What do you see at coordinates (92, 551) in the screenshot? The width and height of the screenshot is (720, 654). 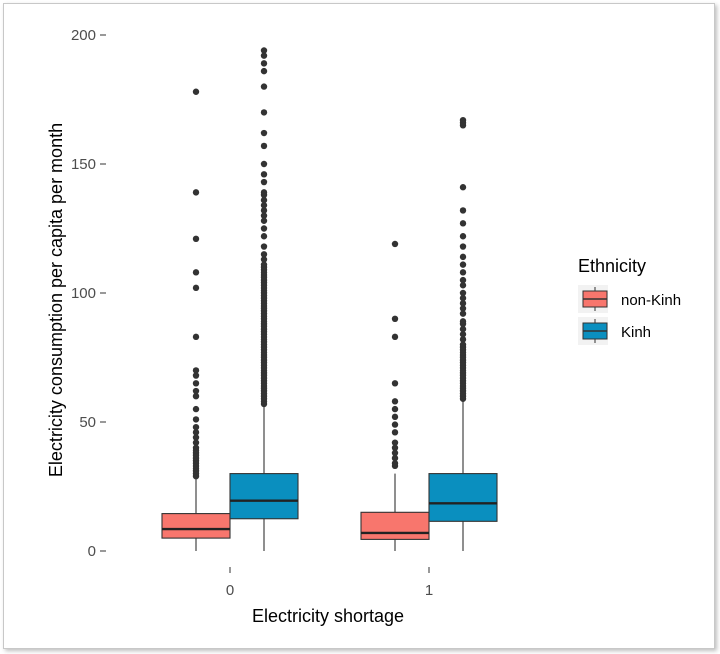 I see `y-tick-label: 0` at bounding box center [92, 551].